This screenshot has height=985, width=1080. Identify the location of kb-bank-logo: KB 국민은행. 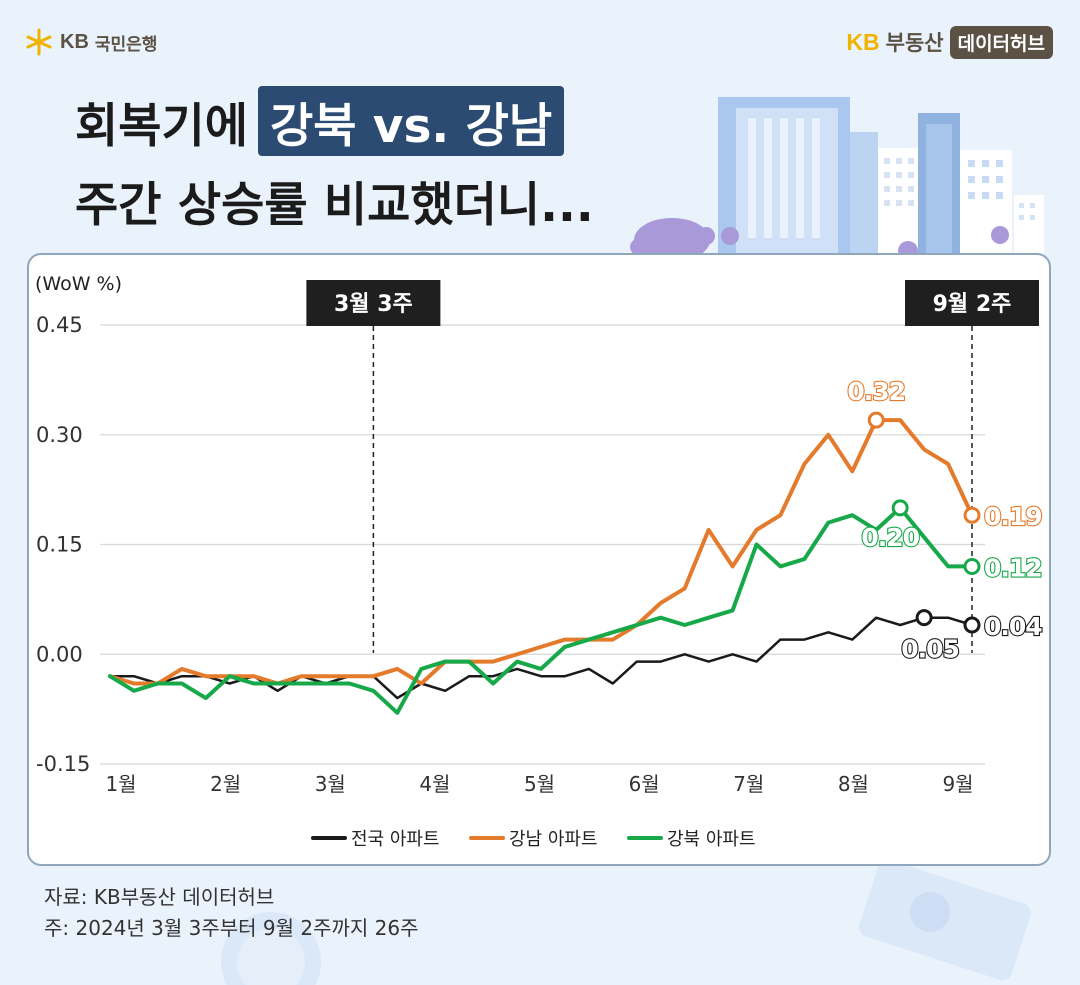
(90, 42).